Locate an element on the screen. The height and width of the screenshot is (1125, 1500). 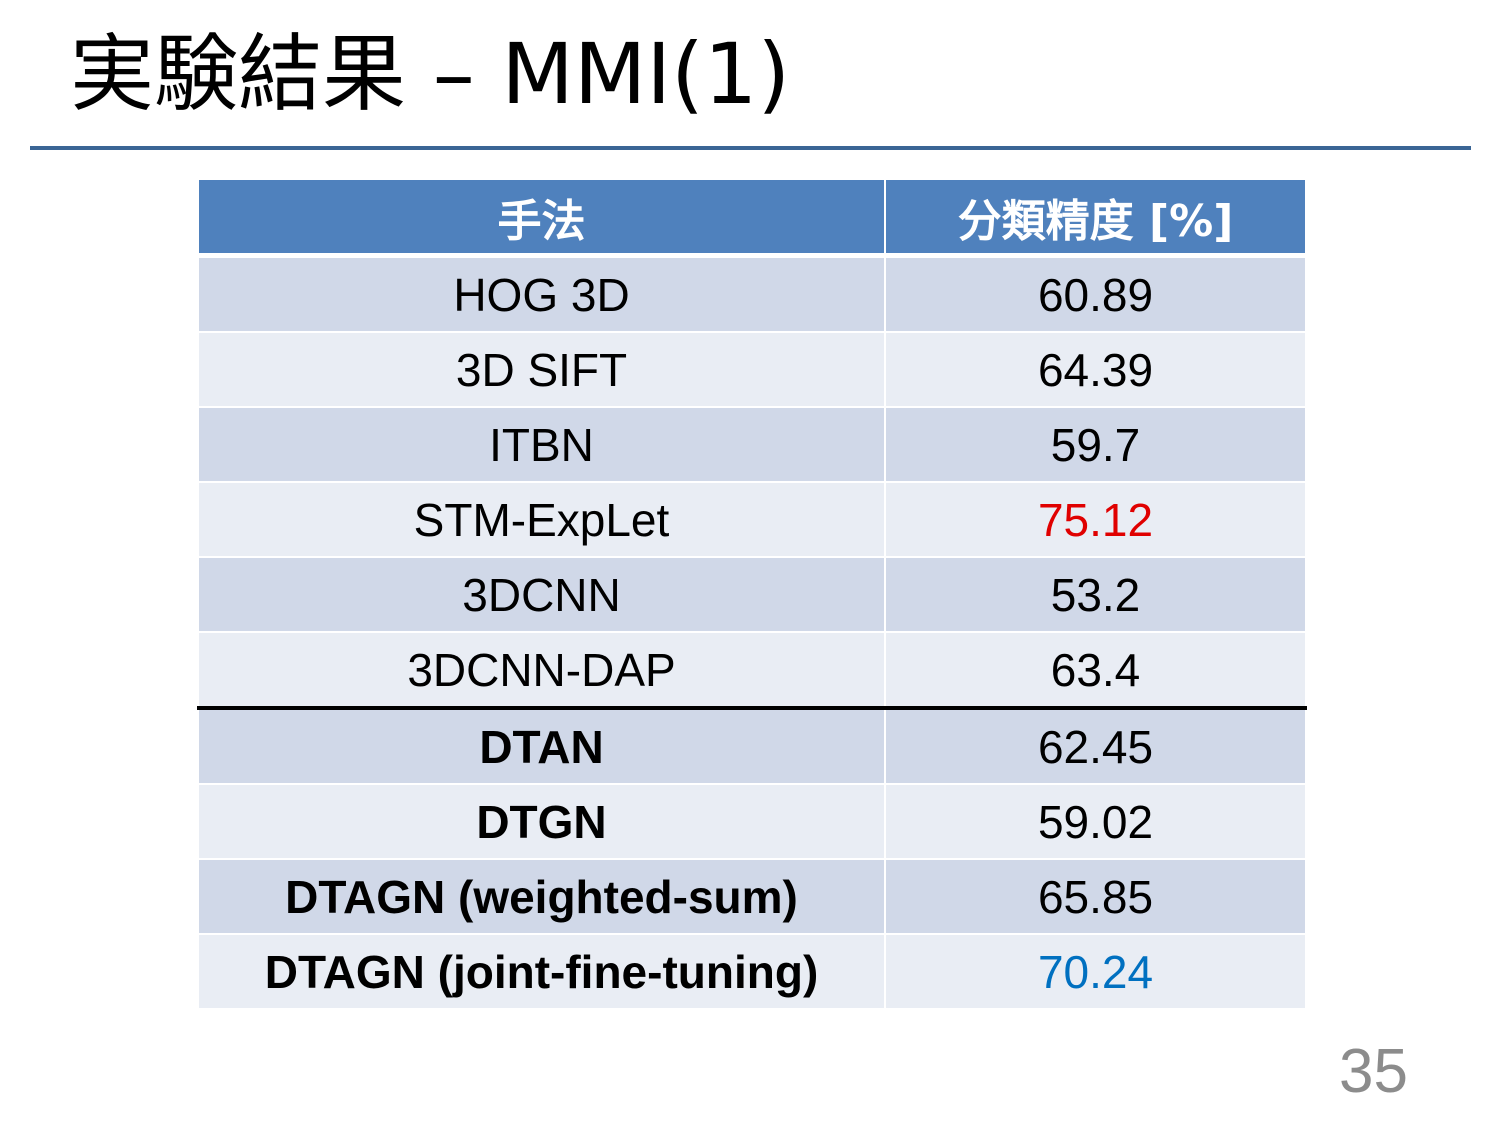
accuracy-cell: 64.39 is located at coordinates (1095, 369).